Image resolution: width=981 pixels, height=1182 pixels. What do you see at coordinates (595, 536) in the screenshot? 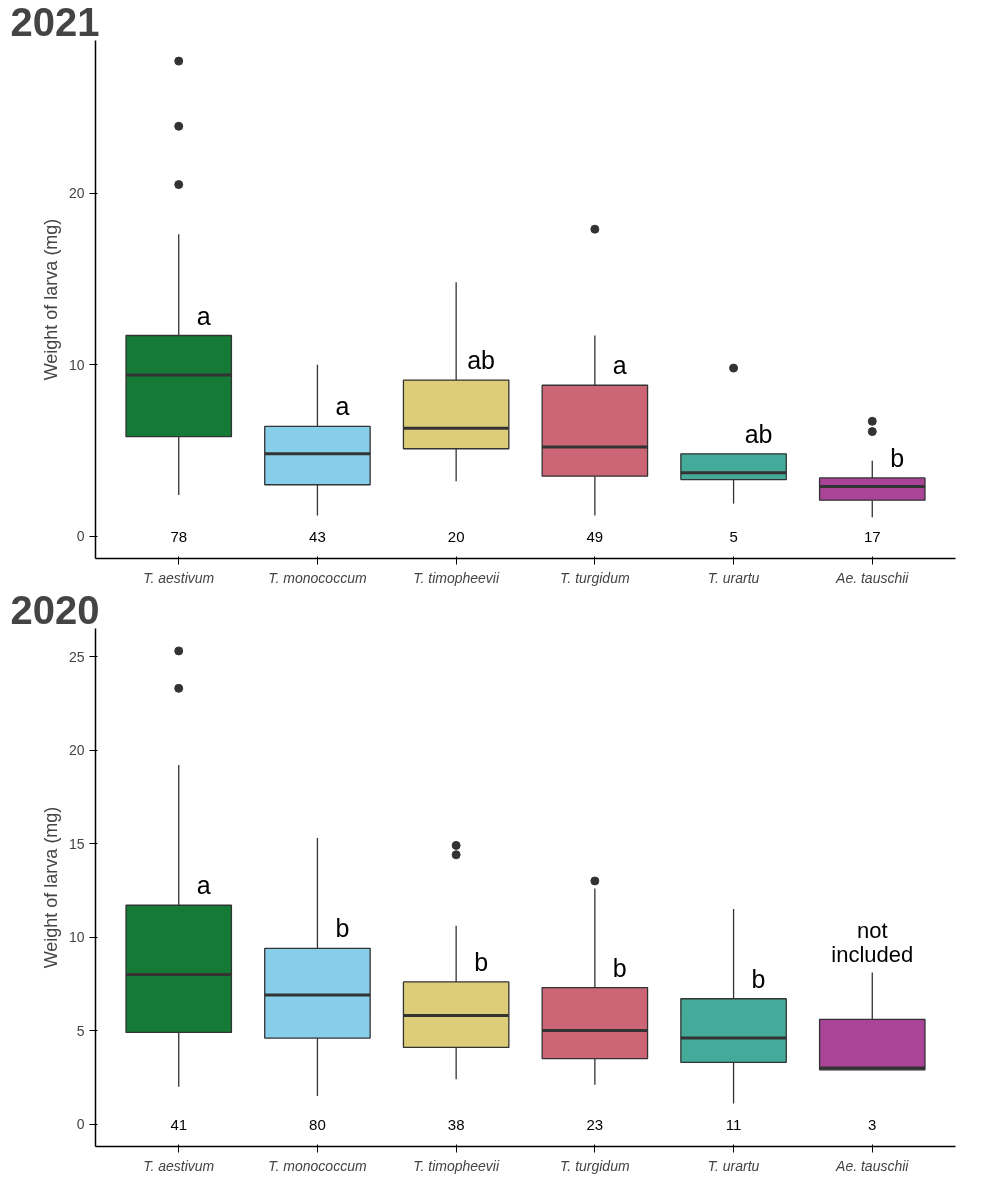
I see `annotation: 49` at bounding box center [595, 536].